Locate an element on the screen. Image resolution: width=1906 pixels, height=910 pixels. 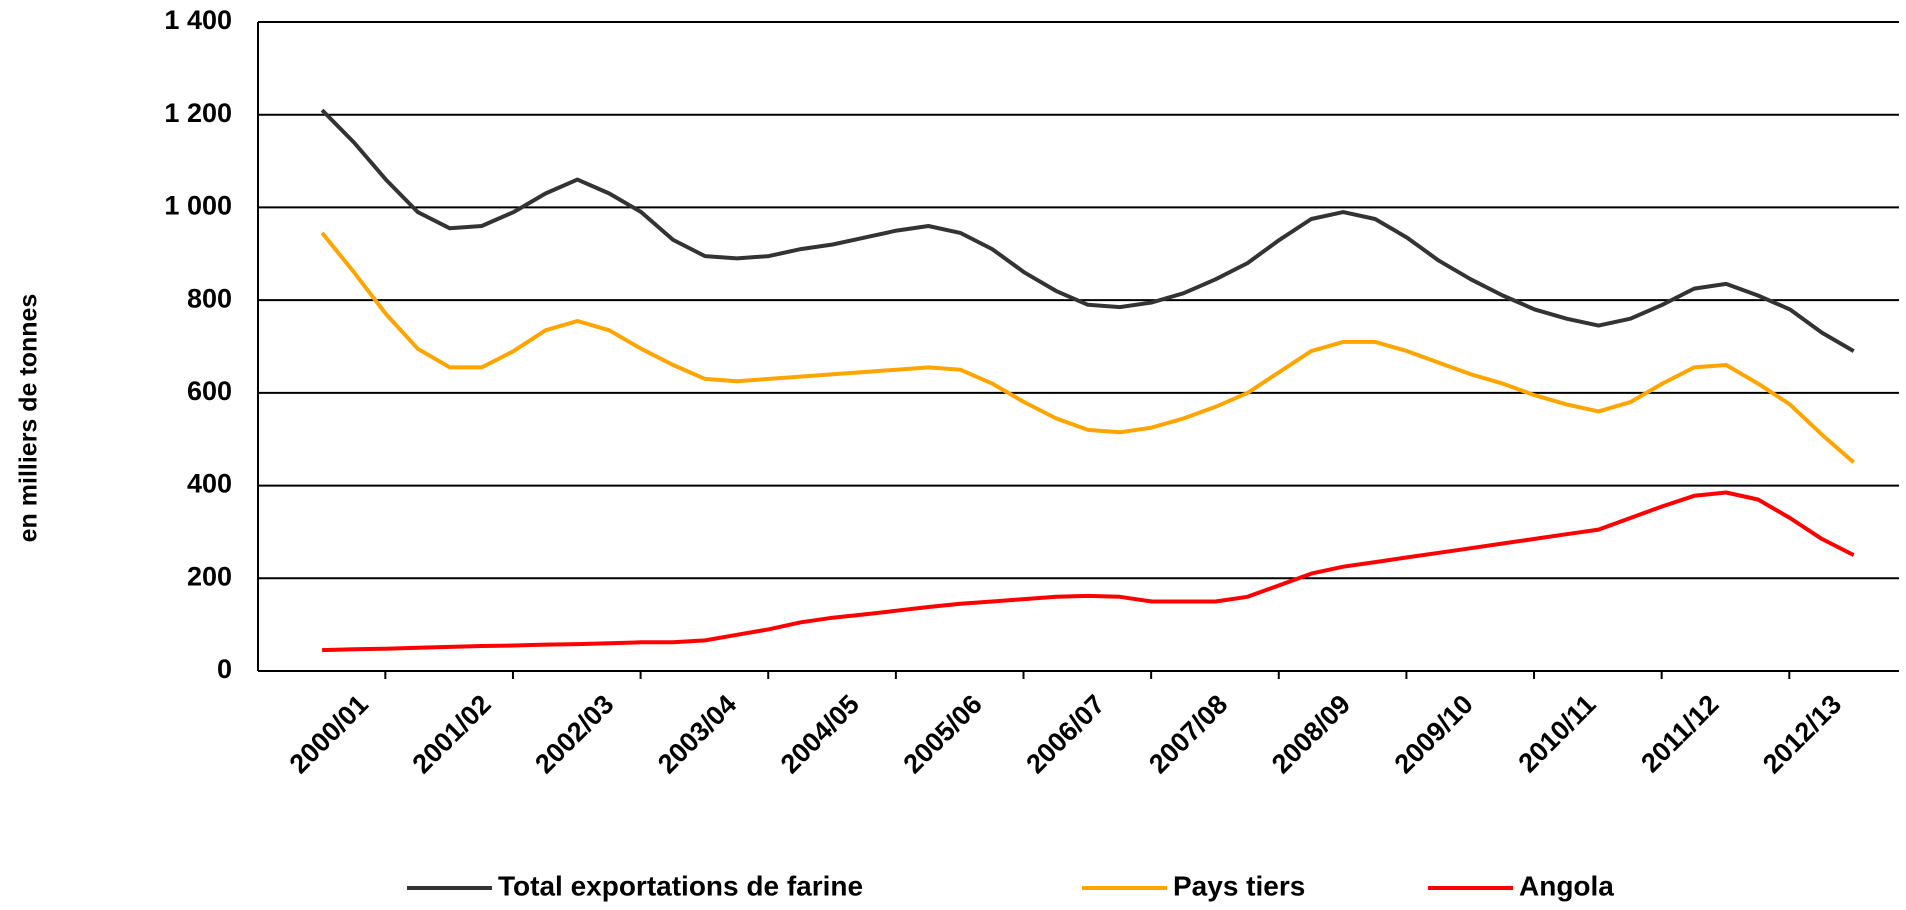
x-tick-label: 2008/09 is located at coordinates (1311, 734).